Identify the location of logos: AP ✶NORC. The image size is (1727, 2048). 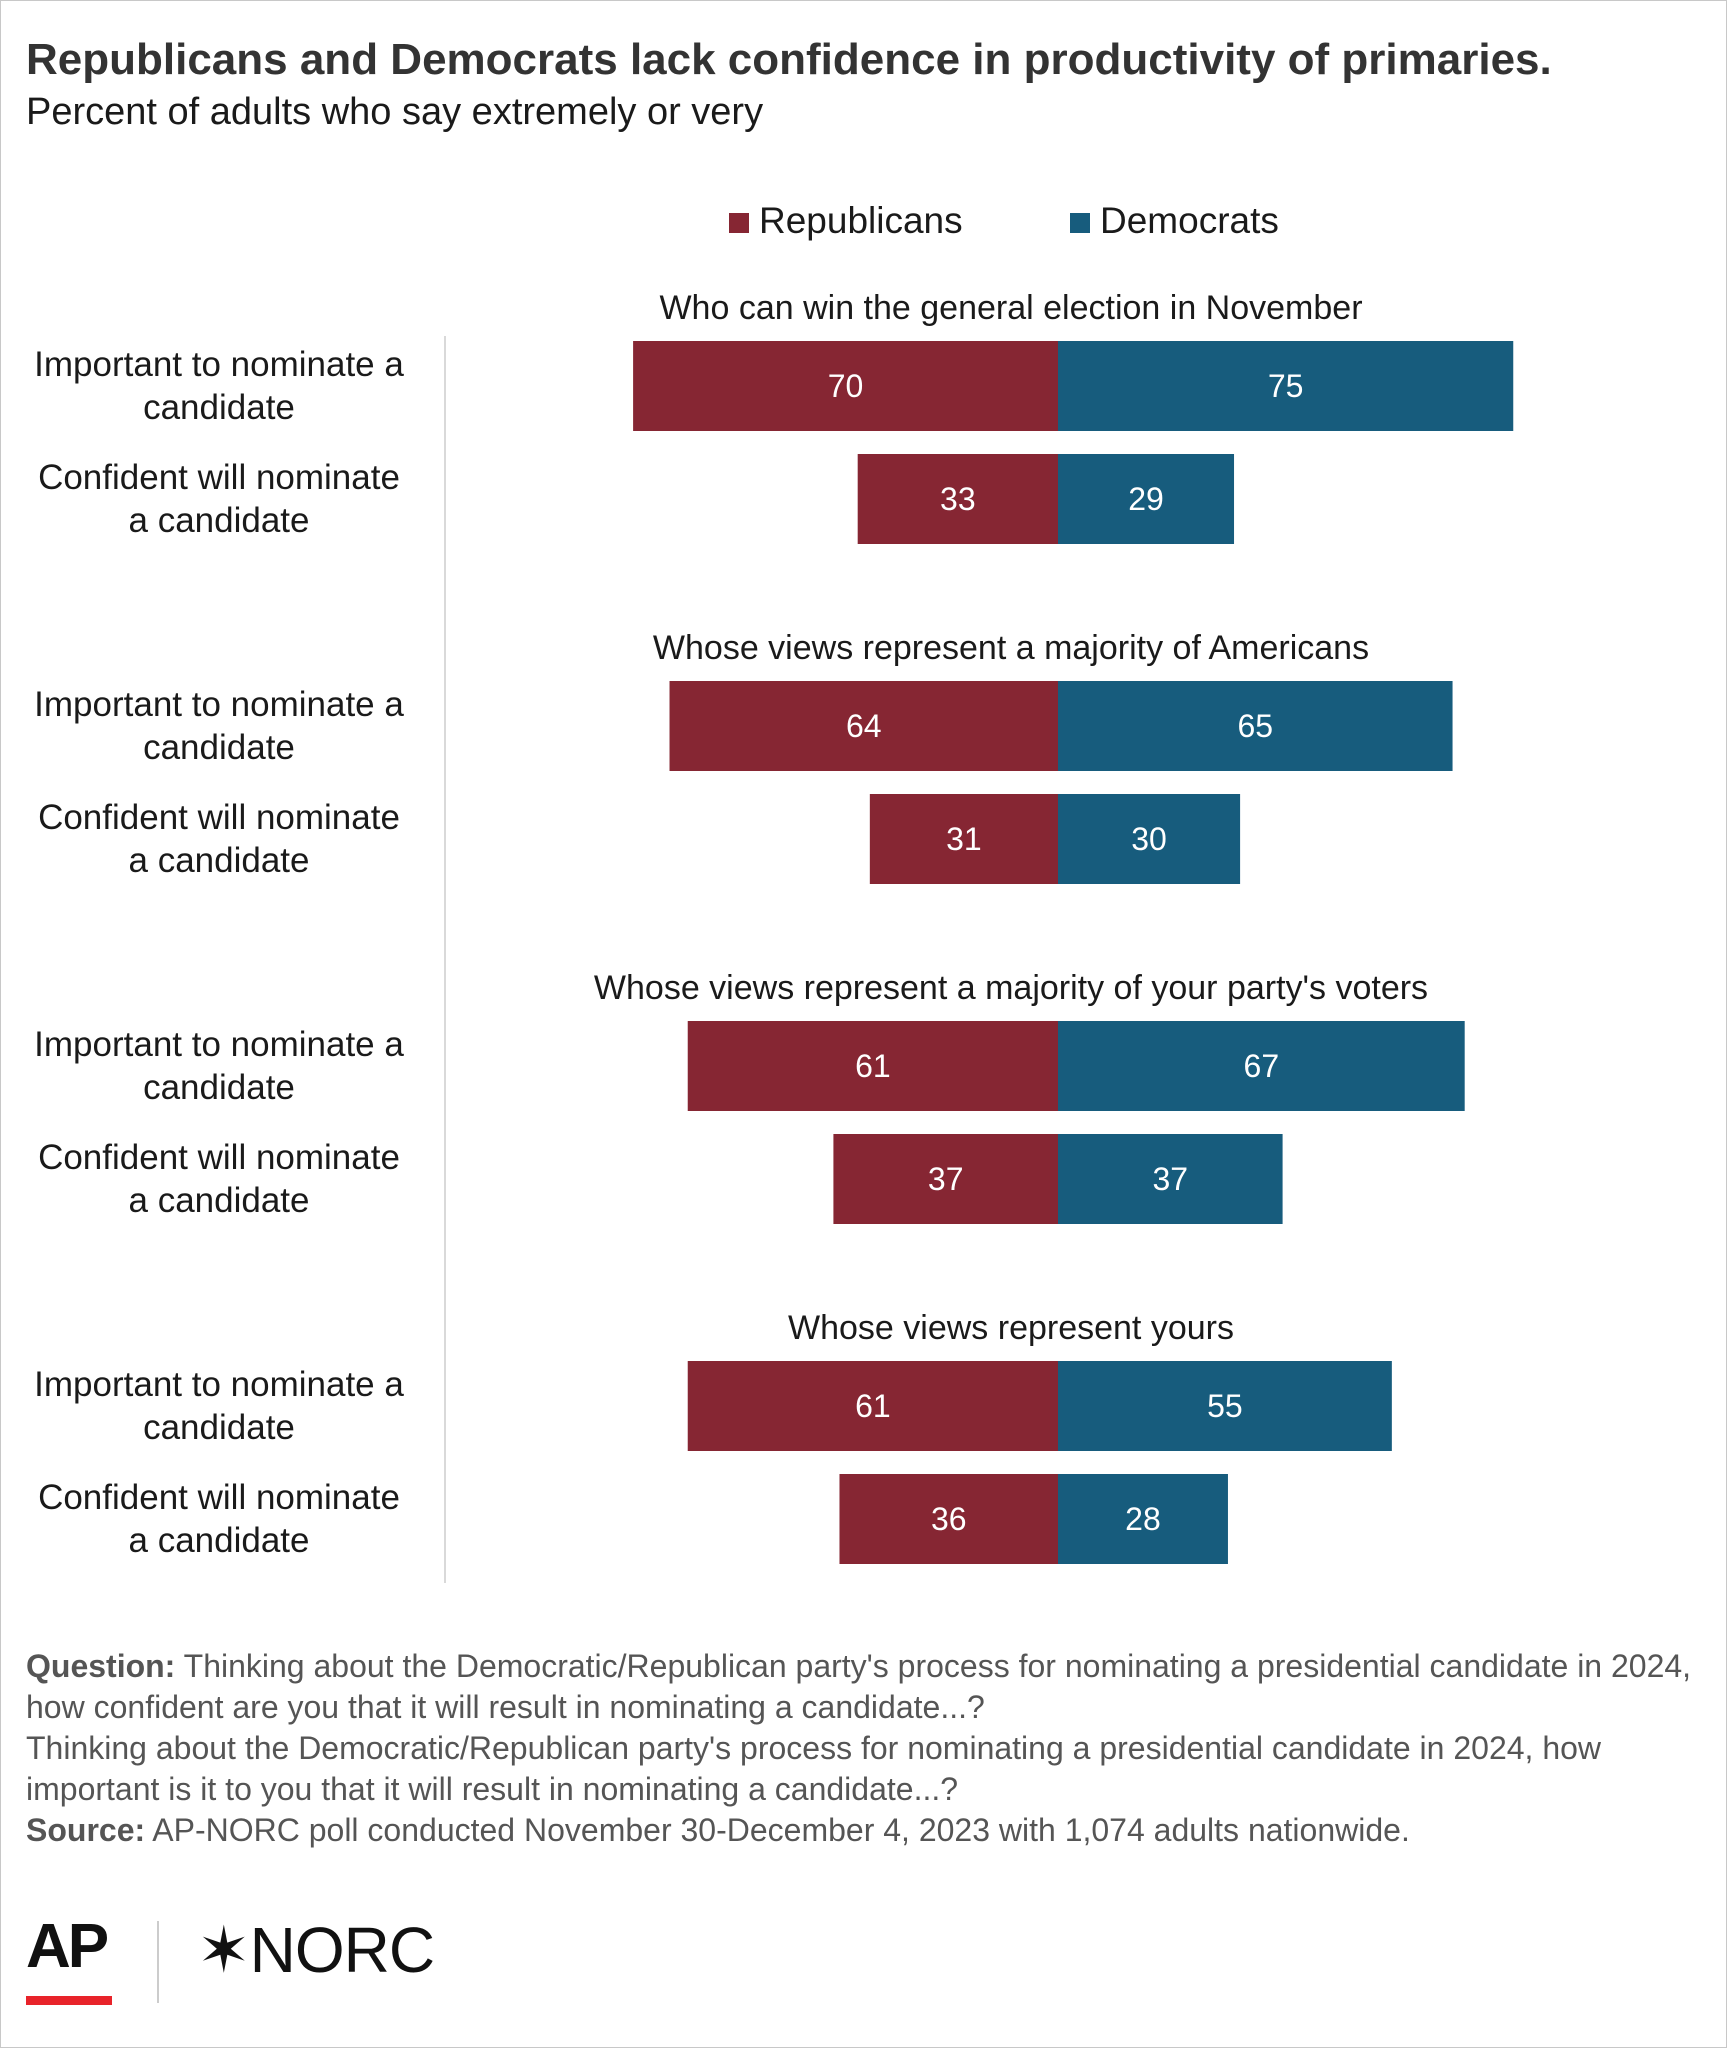
(351, 1961).